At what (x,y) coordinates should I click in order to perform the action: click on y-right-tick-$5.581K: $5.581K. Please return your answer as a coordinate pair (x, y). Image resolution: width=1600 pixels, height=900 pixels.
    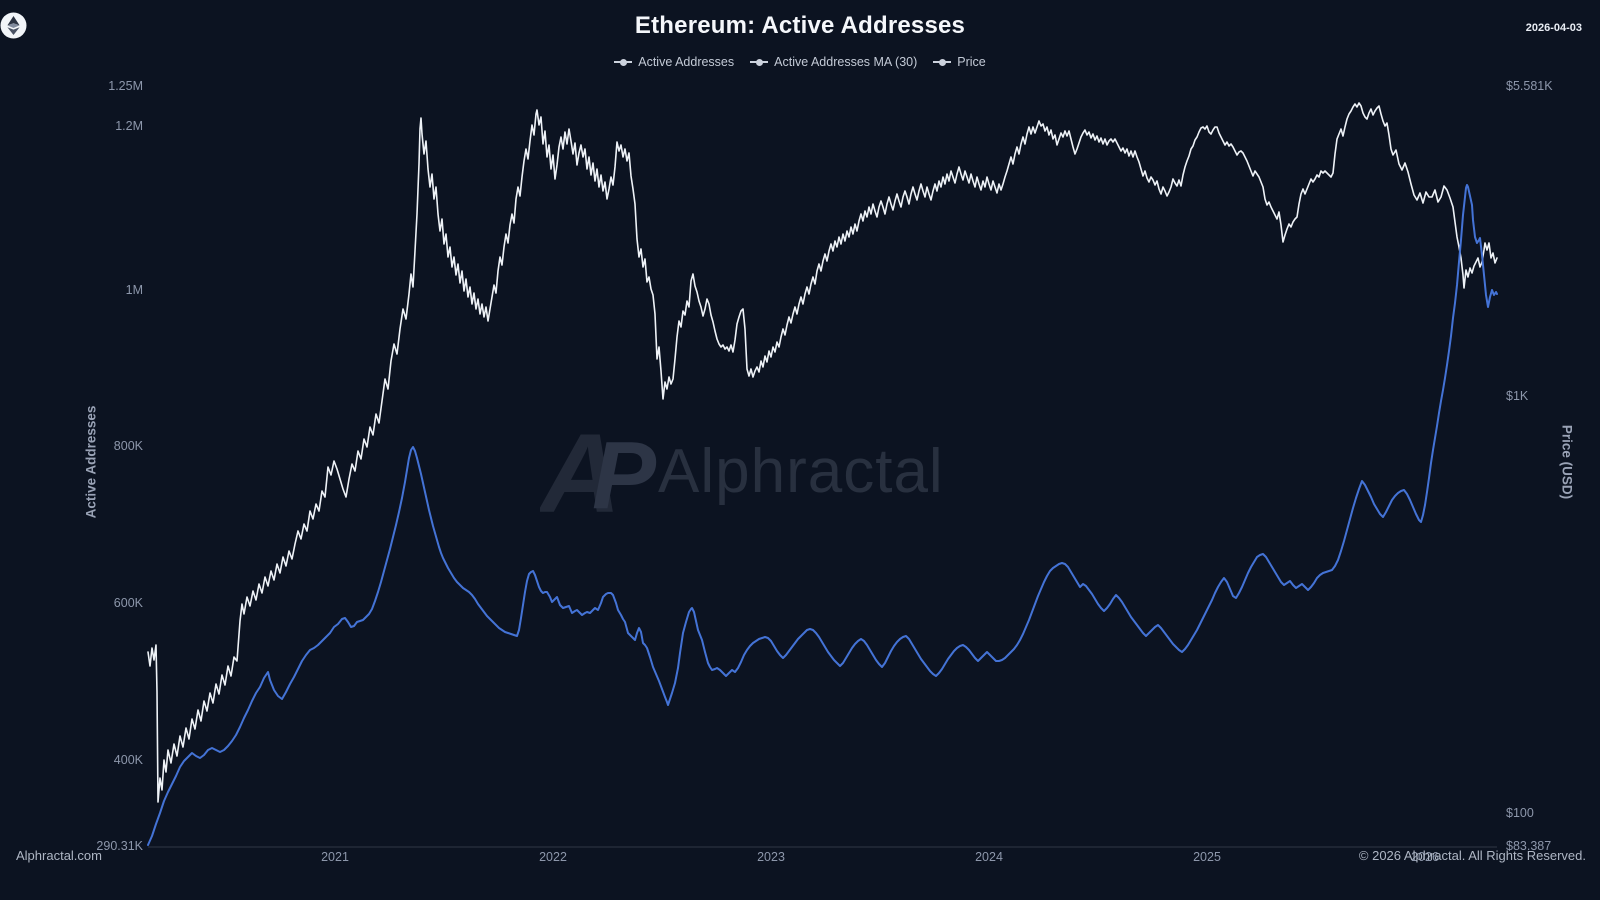
    Looking at the image, I should click on (1529, 86).